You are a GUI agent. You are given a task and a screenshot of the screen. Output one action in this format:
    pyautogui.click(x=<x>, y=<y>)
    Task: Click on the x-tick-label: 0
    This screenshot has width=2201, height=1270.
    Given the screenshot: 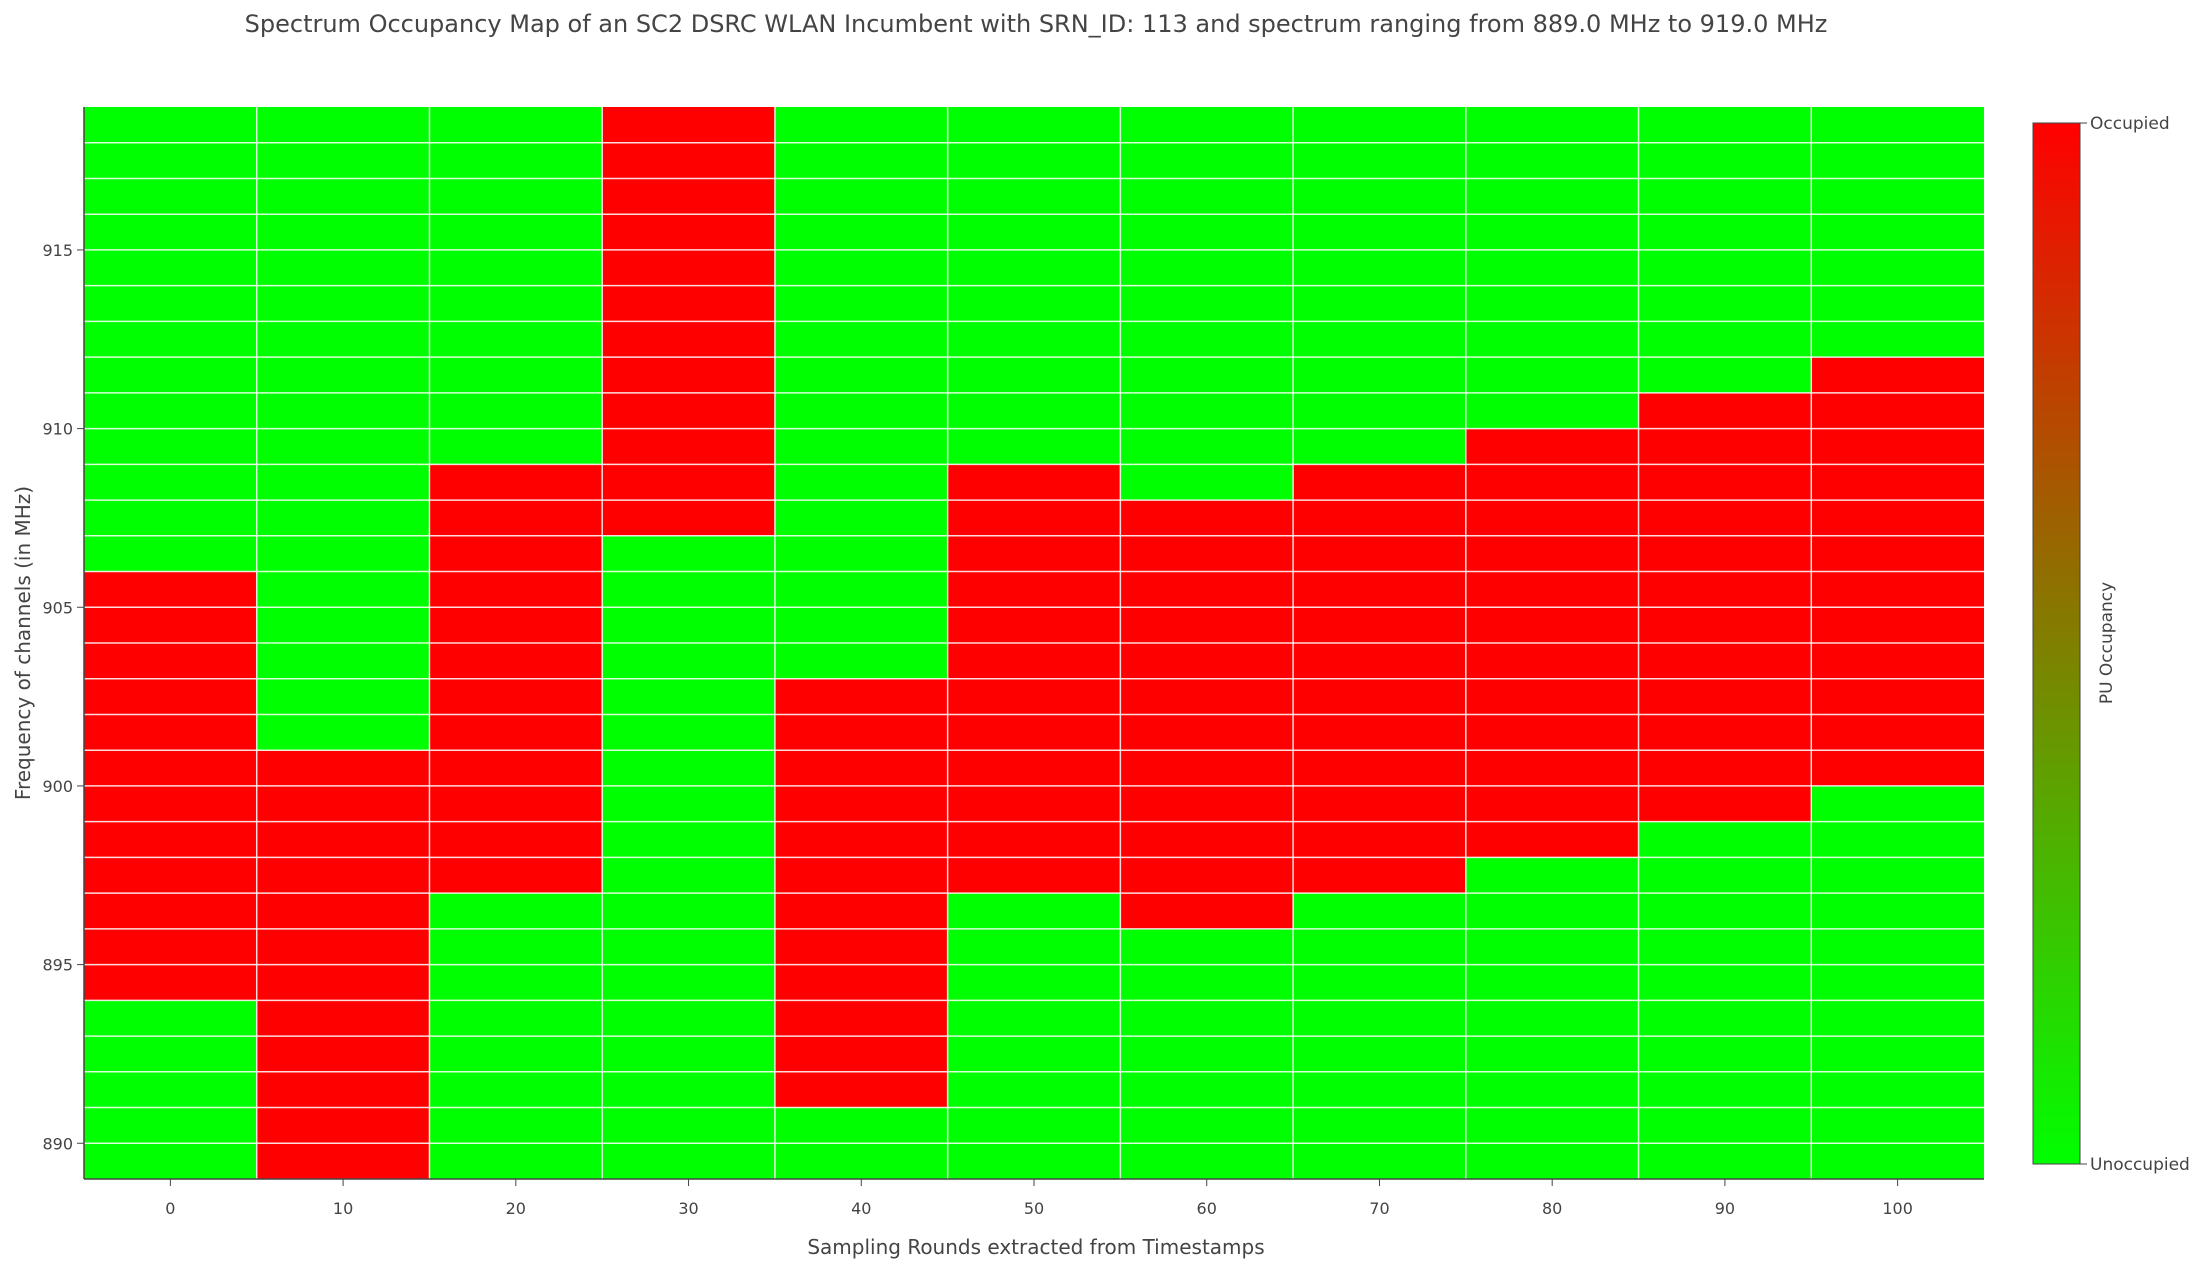 What is the action you would take?
    pyautogui.click(x=170, y=1208)
    